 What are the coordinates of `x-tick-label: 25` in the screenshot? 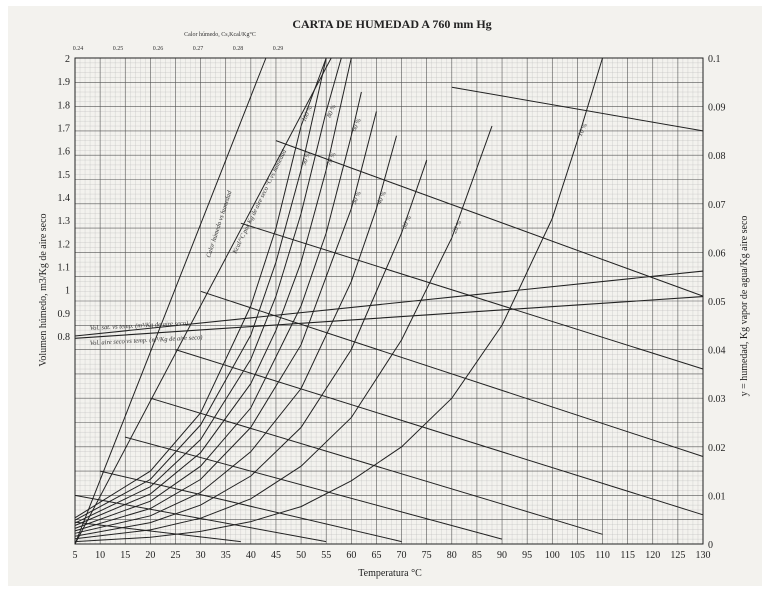 It's located at (175, 555).